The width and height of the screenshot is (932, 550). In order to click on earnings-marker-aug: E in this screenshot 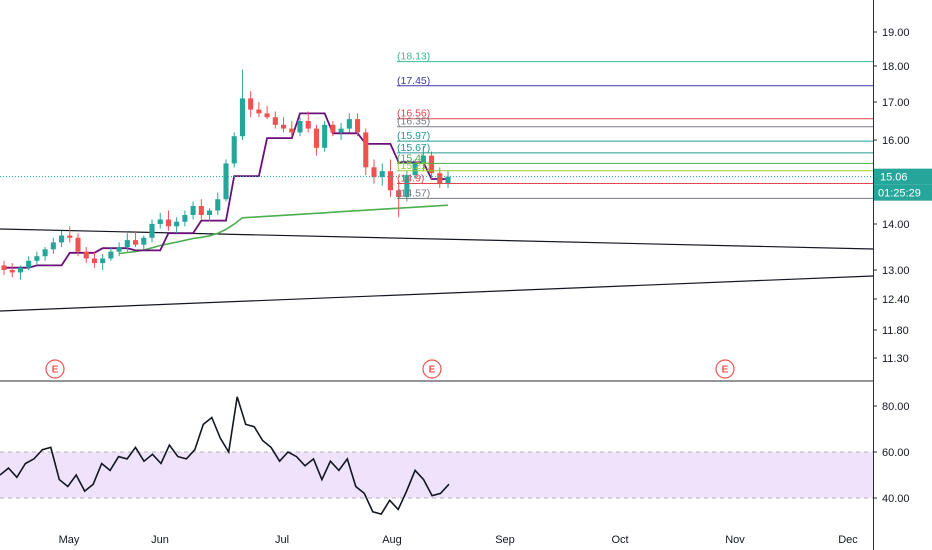, I will do `click(432, 369)`.